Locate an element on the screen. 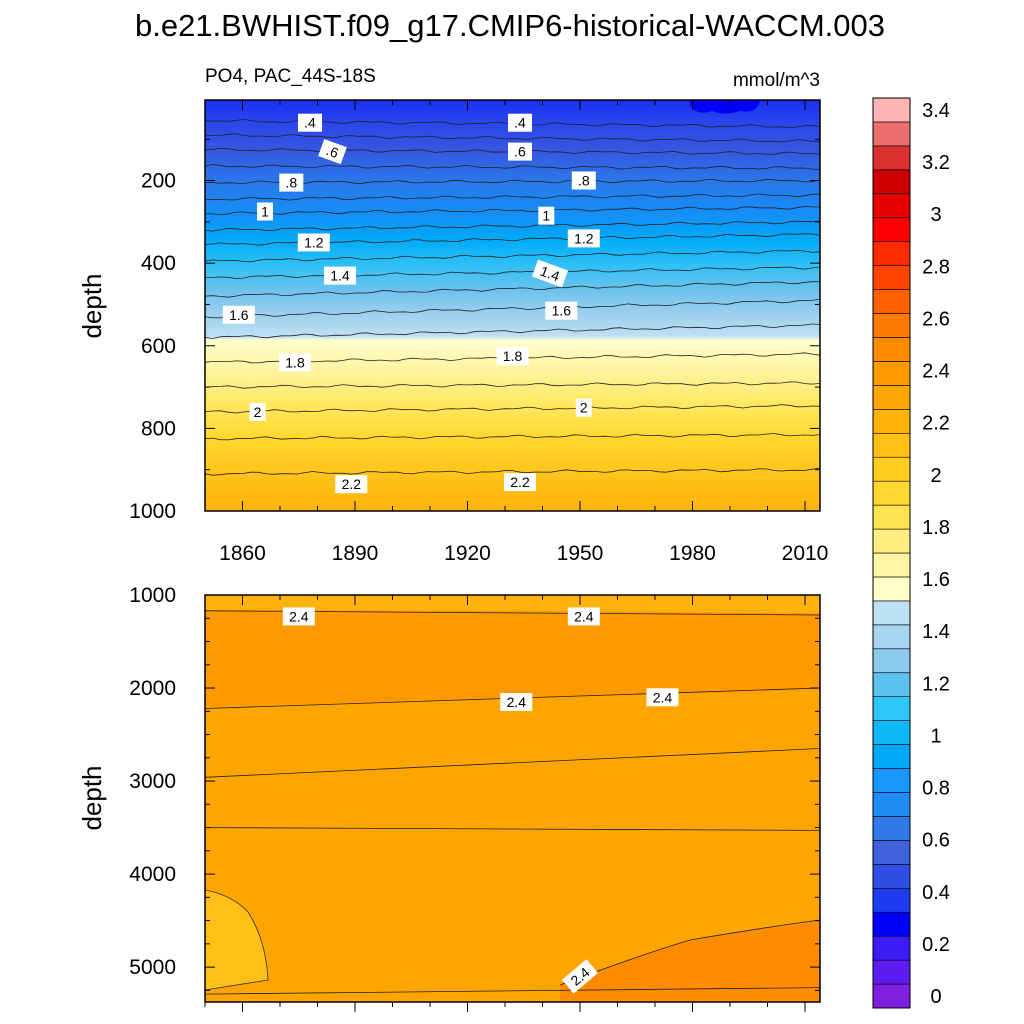 This screenshot has height=1024, width=1024. y-tick-label: 2000 is located at coordinates (152, 688).